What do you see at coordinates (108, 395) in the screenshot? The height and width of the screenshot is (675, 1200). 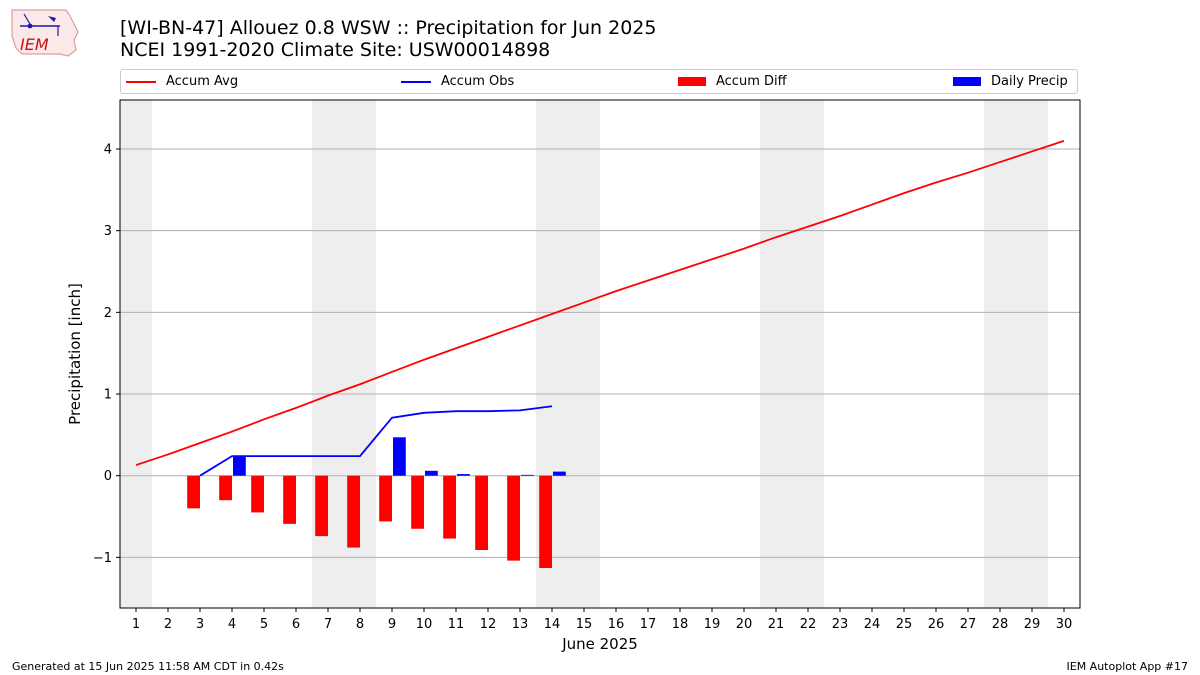 I see `y-tick-label: 1` at bounding box center [108, 395].